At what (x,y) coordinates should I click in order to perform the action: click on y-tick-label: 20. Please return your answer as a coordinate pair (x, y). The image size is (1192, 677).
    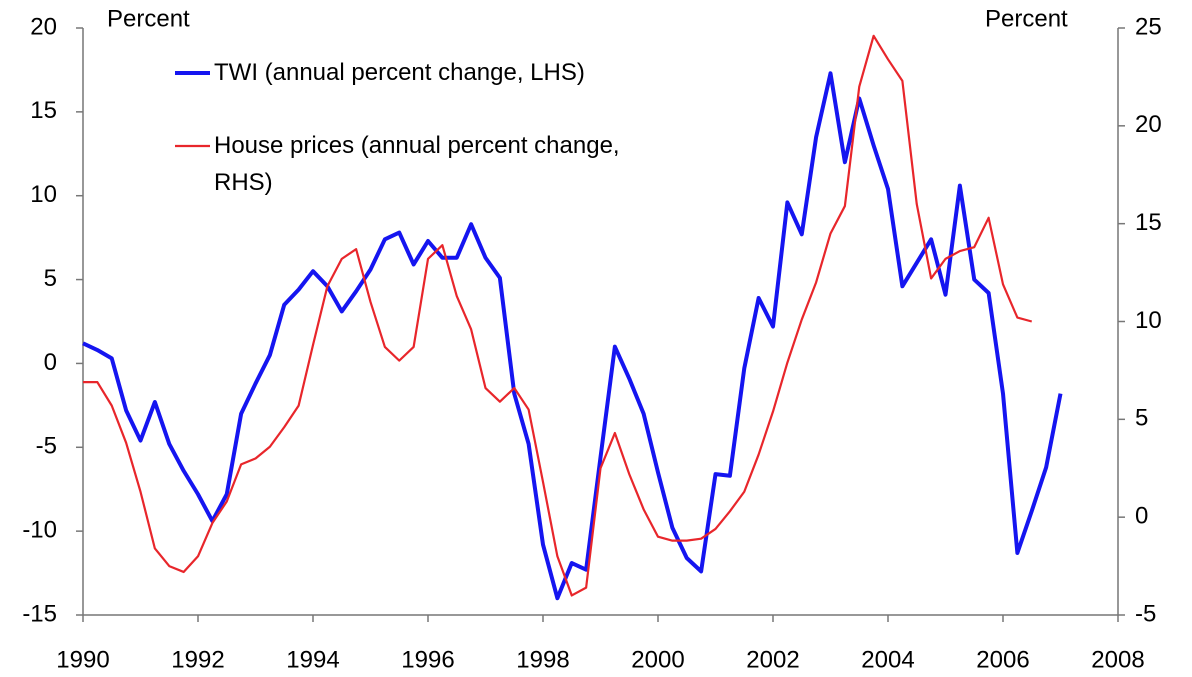
    Looking at the image, I should click on (43, 26).